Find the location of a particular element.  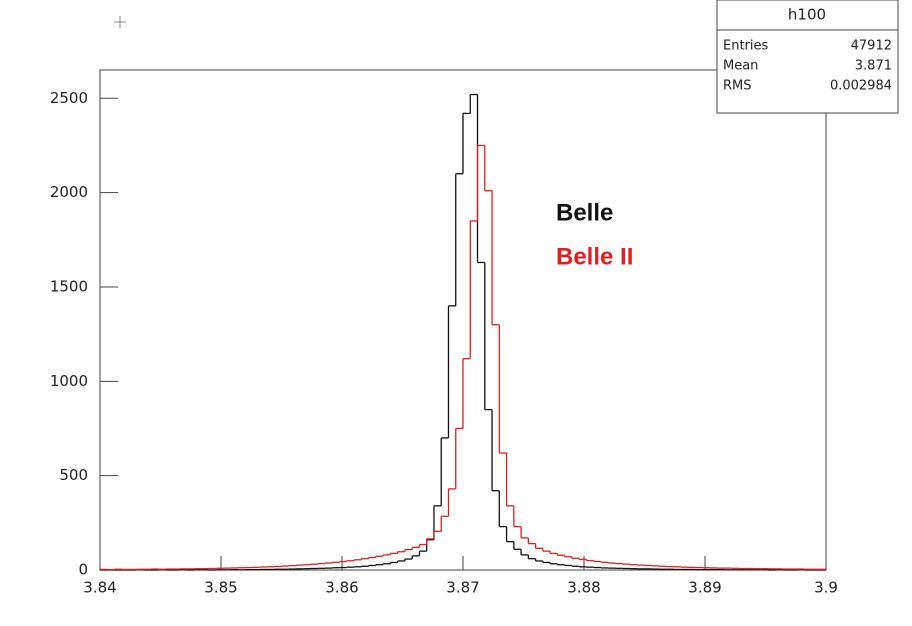

stats-label: Mean is located at coordinates (740, 66).